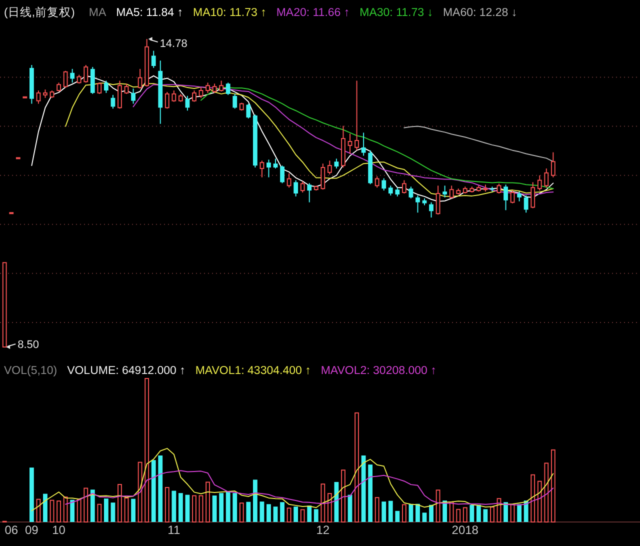  I want to click on annotation: VOLUME: 64912.000 ↑, so click(126, 371).